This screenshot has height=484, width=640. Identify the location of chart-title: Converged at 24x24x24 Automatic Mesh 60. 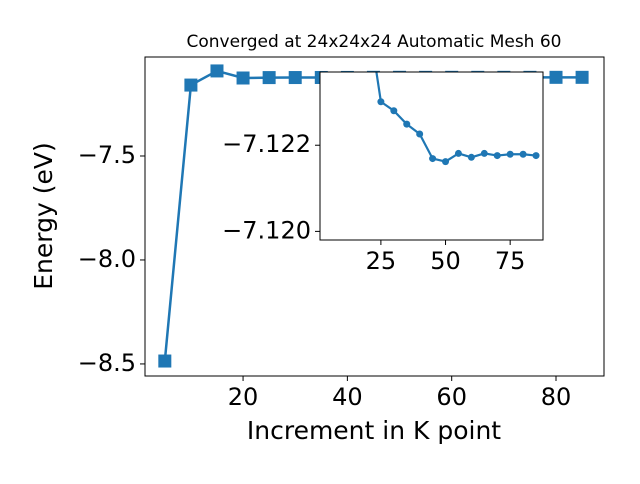
(374, 42).